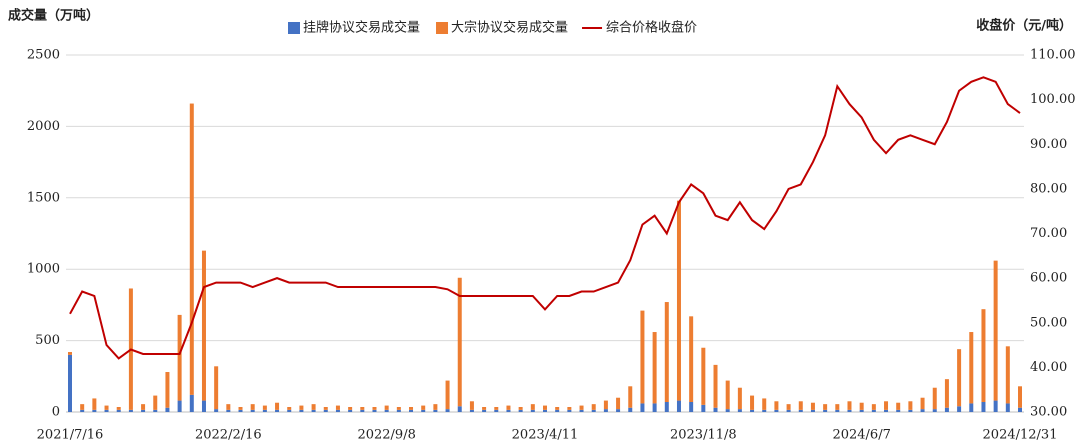 The width and height of the screenshot is (1080, 445). What do you see at coordinates (1053, 55) in the screenshot?
I see `y2-tick-label: 110.00` at bounding box center [1053, 55].